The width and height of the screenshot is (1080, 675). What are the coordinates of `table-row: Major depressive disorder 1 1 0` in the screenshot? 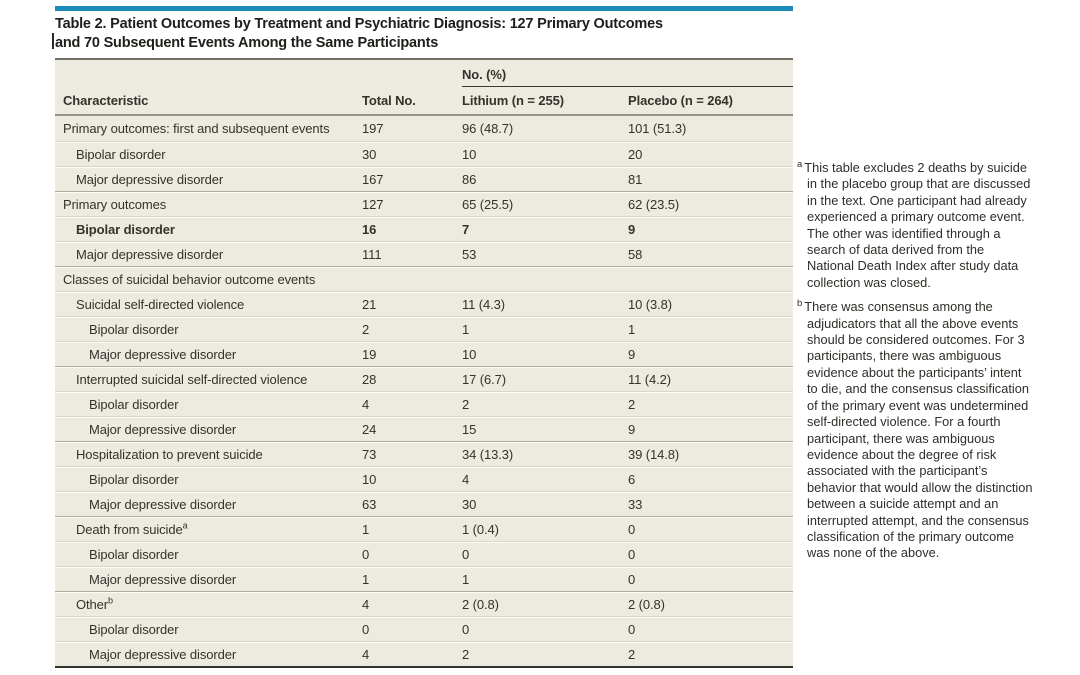 It's located at (424, 578).